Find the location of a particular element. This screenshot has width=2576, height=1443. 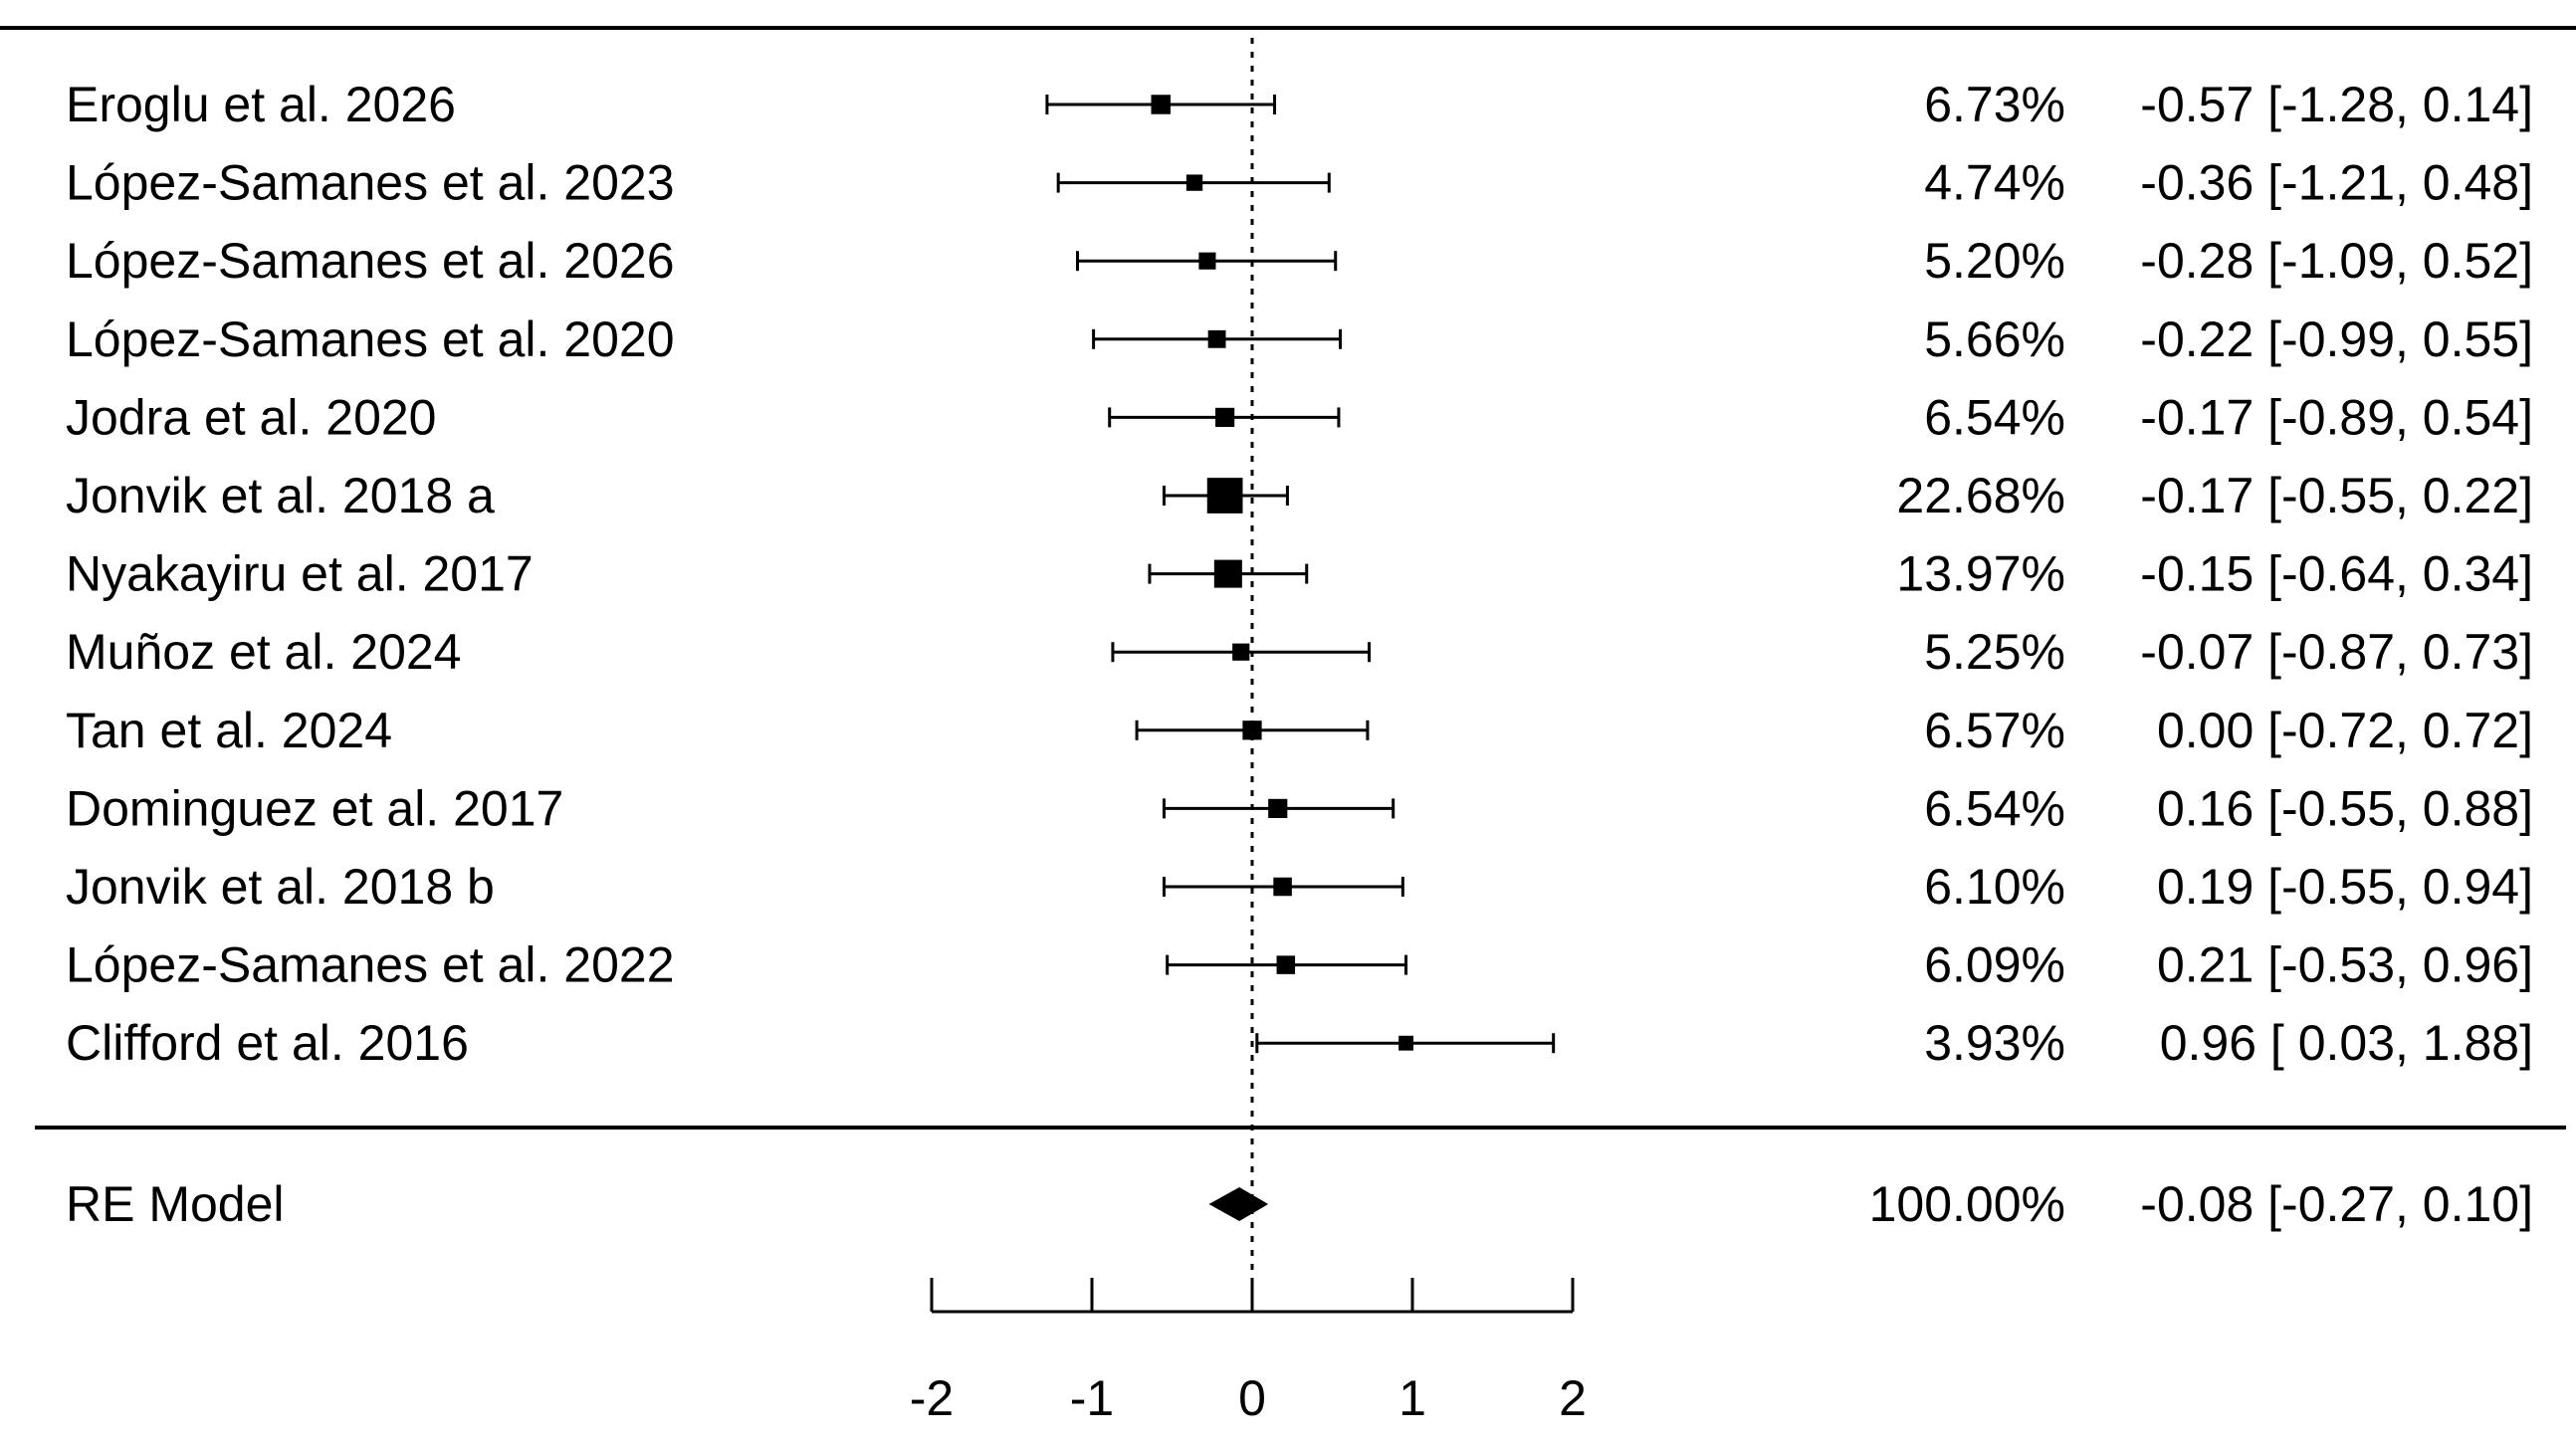

estimate-ci-label: 0.16 [-0.55, 0.88] is located at coordinates (2345, 808).